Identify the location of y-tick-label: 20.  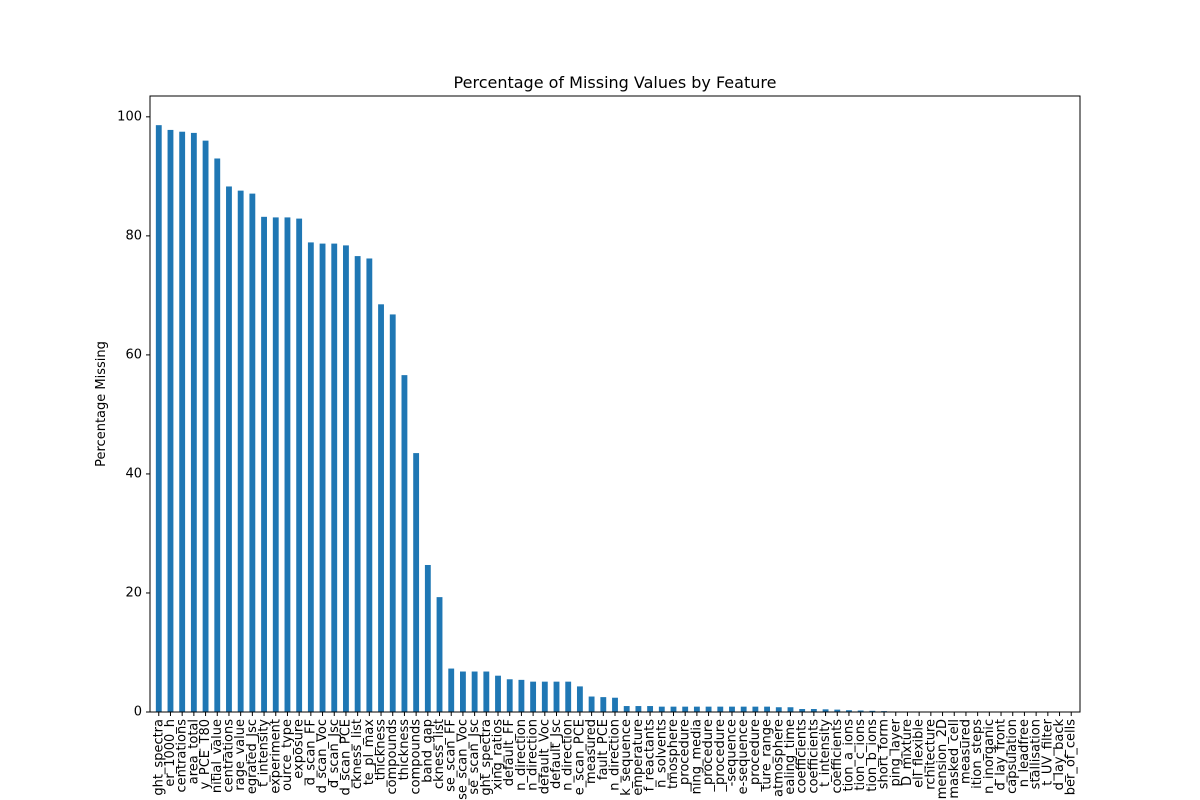
(133, 592).